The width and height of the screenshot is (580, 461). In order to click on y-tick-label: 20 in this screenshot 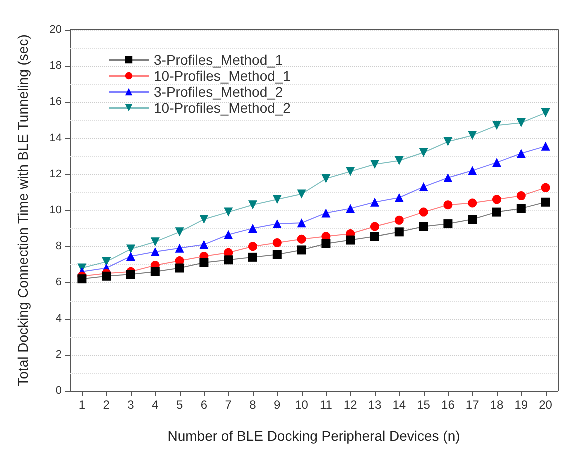, I will do `click(56, 30)`.